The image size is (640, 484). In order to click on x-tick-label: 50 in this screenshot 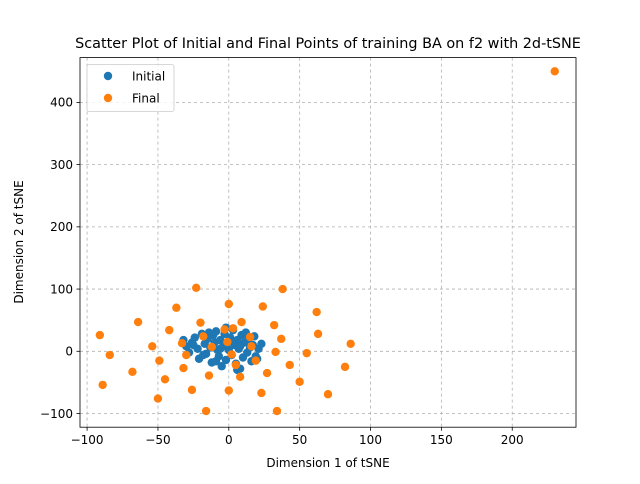, I will do `click(299, 440)`.